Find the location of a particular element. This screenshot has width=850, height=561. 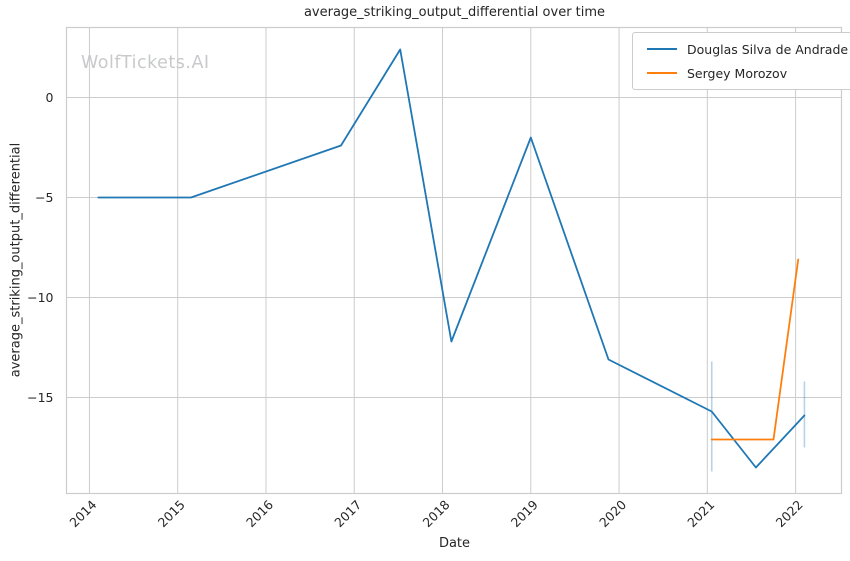

legend-label: Douglas Silva de Andrade is located at coordinates (768, 49).